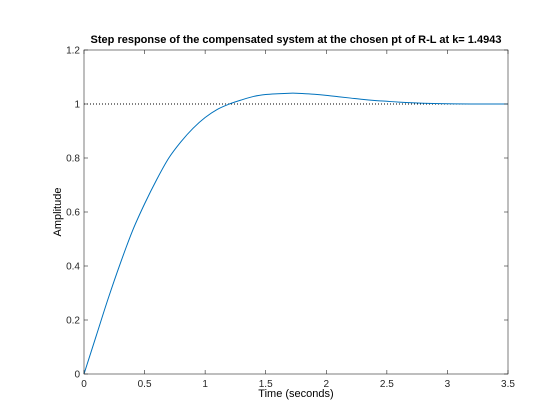 This screenshot has height=420, width=560. I want to click on y-tick-label: 0.2, so click(73, 321).